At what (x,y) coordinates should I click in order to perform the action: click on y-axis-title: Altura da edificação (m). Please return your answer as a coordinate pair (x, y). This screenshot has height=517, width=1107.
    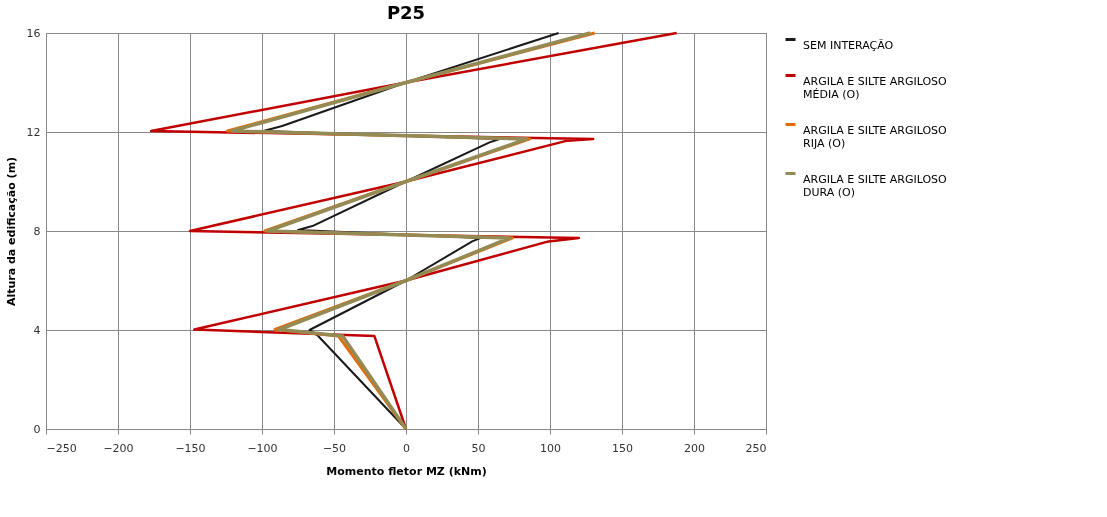
    Looking at the image, I should click on (11, 231).